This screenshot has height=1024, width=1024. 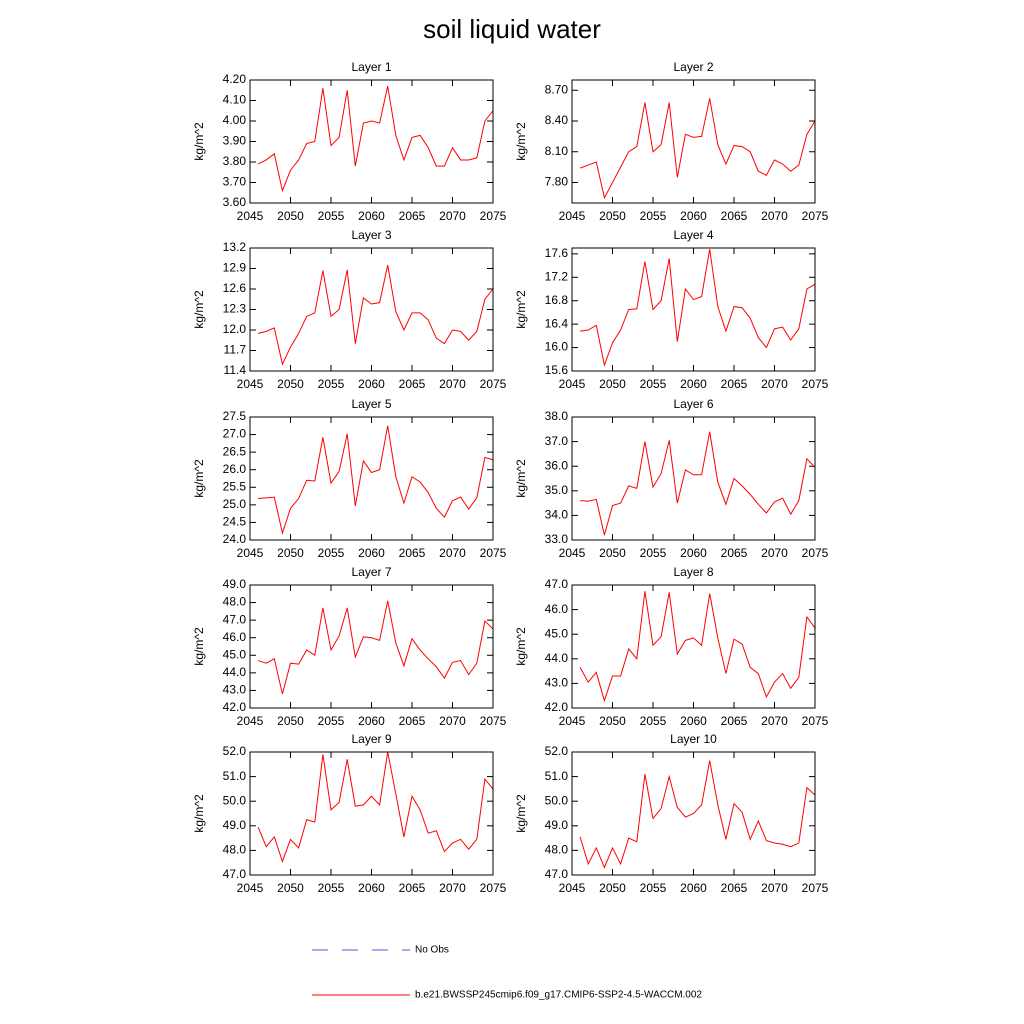 What do you see at coordinates (557, 323) in the screenshot?
I see `y-tick-label: 16.4` at bounding box center [557, 323].